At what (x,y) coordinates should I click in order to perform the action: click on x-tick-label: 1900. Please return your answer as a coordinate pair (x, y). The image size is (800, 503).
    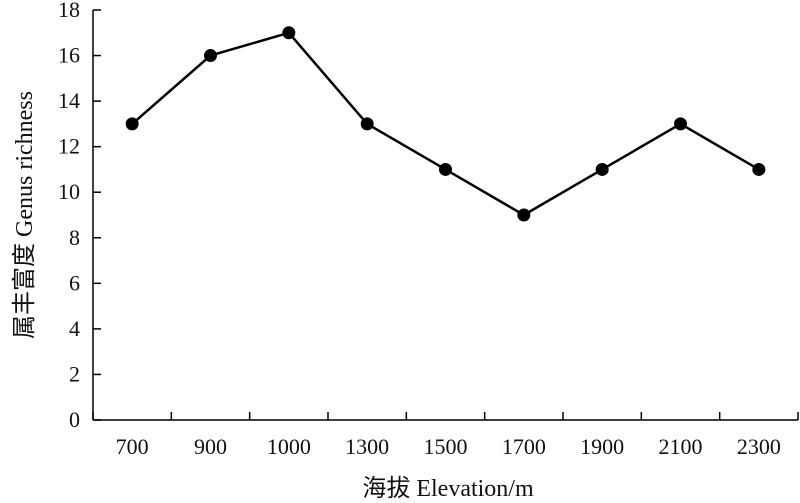
    Looking at the image, I should click on (602, 446).